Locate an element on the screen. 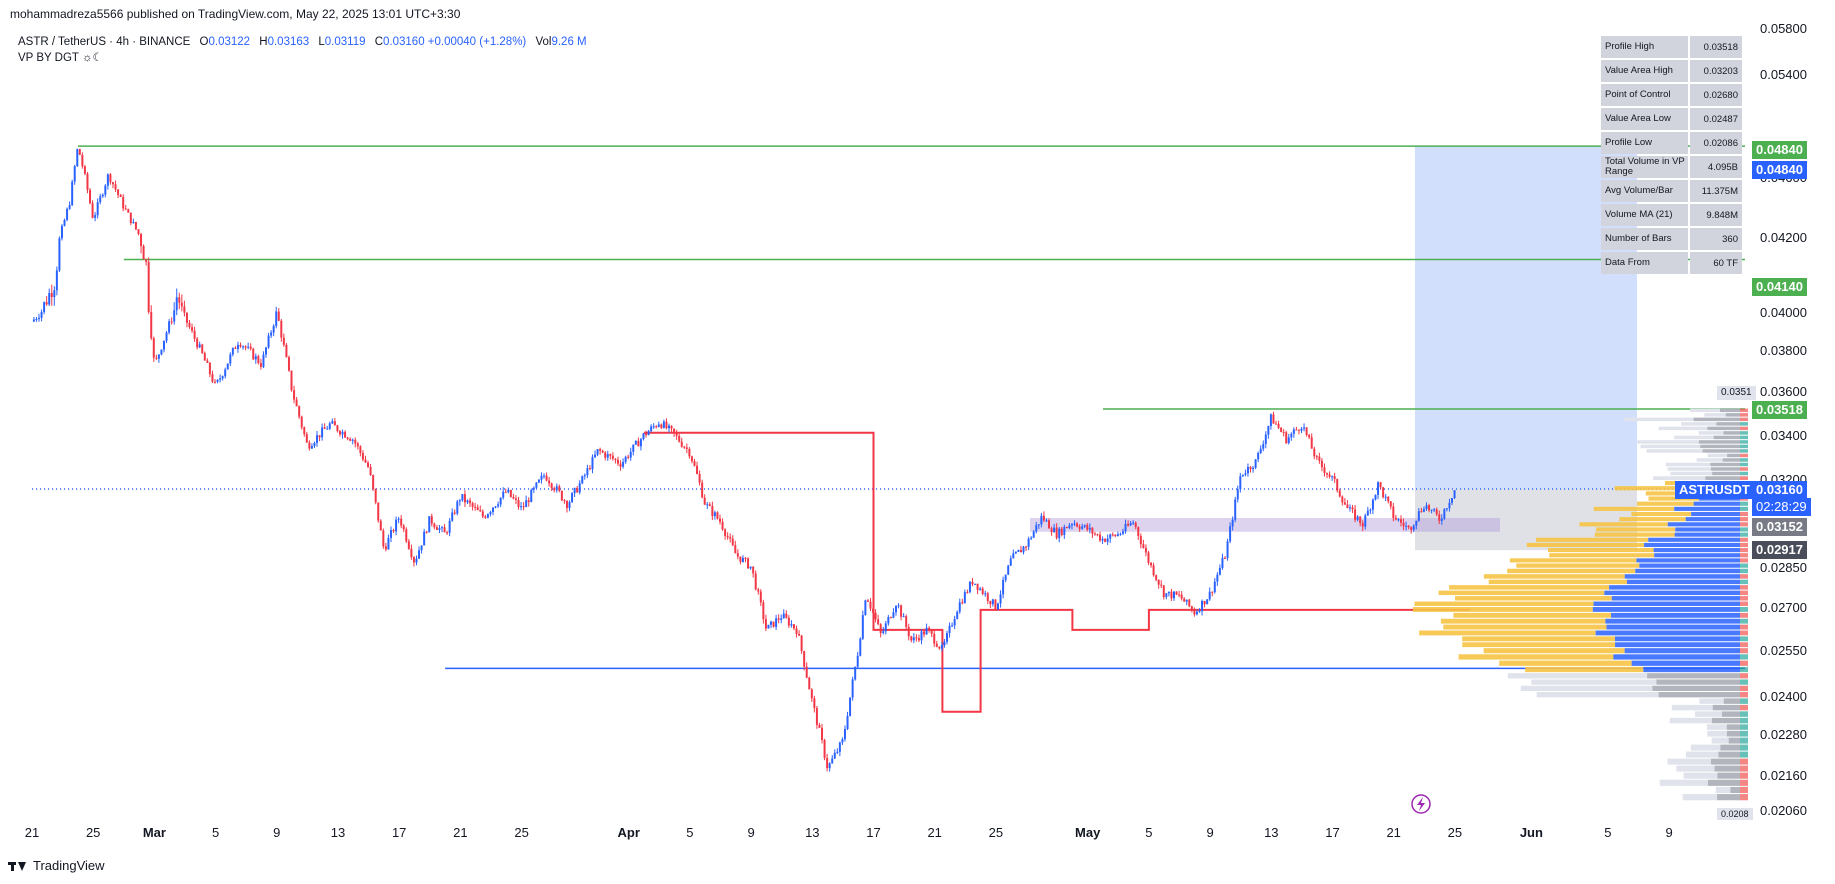  tag-small-top: 0.0351 is located at coordinates (1736, 393).